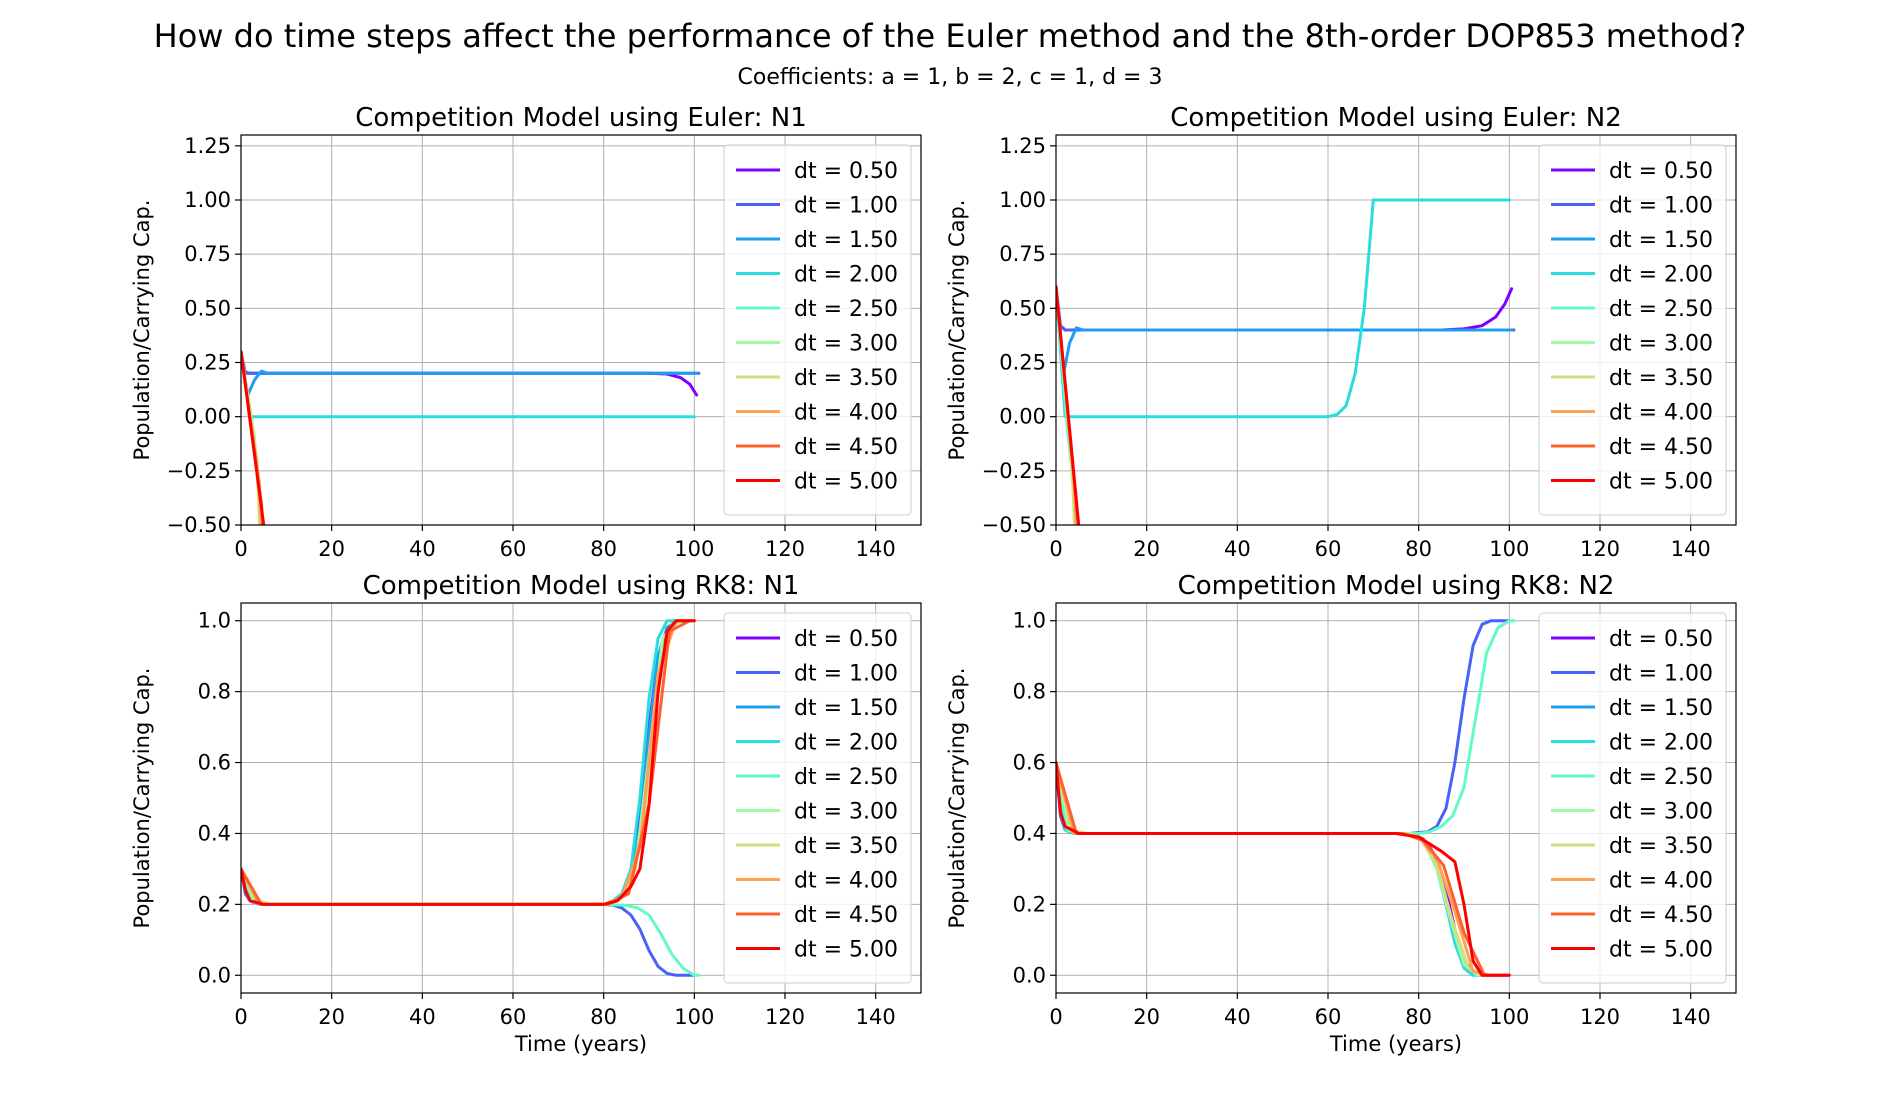 This screenshot has width=1900, height=1100. I want to click on y-tick-label: 0.50, so click(207, 308).